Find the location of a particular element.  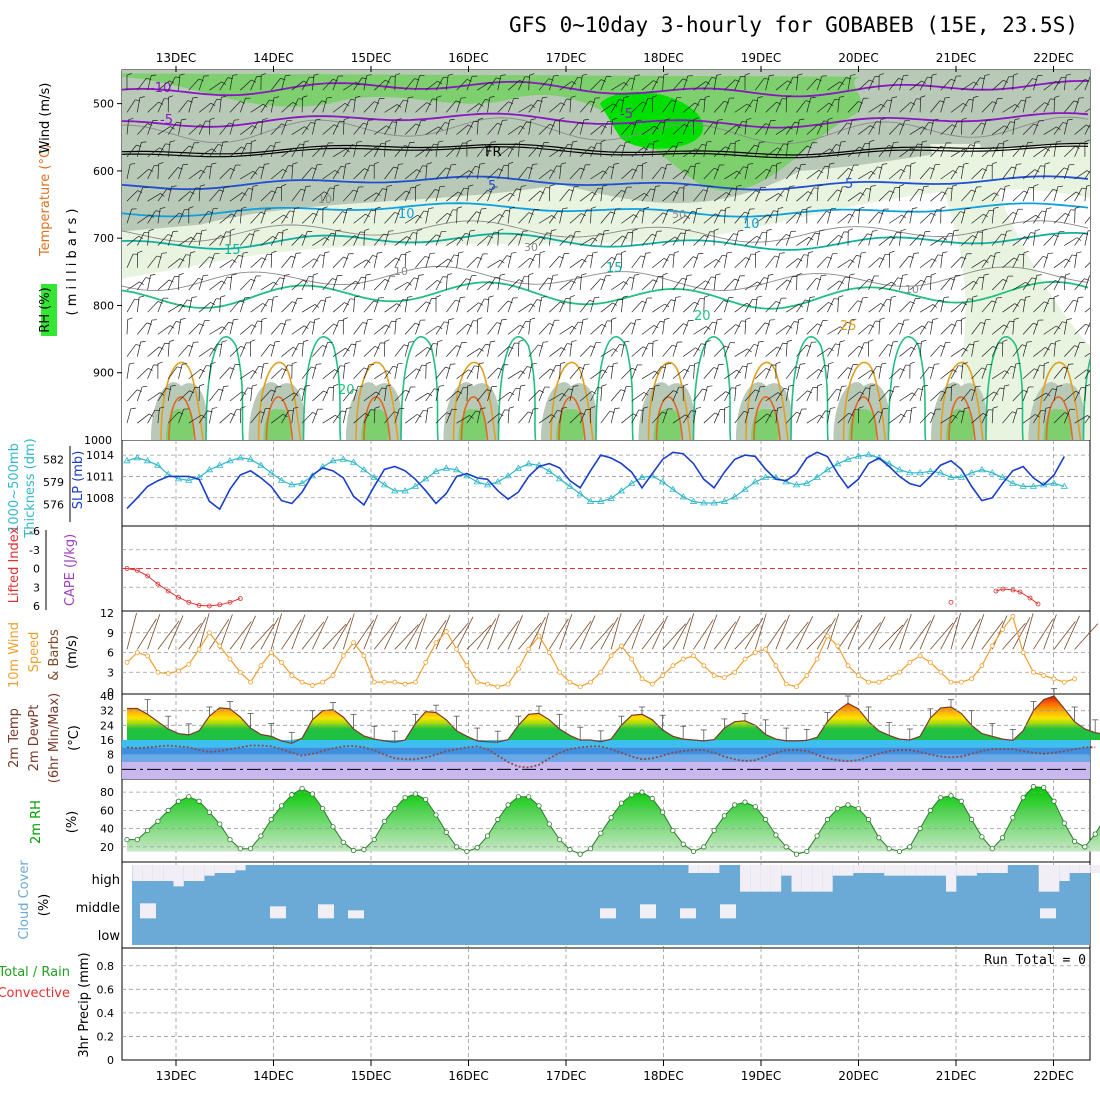

wind-ytick: 12 is located at coordinates (107, 613).